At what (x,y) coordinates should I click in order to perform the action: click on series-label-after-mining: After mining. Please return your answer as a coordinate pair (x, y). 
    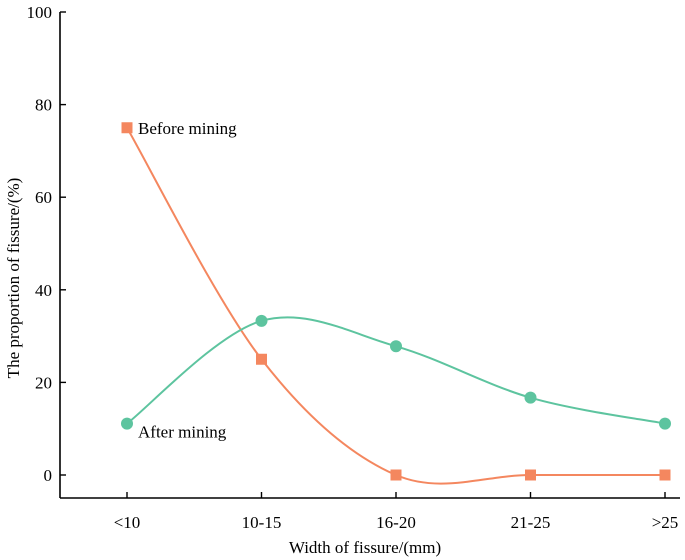
    Looking at the image, I should click on (182, 432).